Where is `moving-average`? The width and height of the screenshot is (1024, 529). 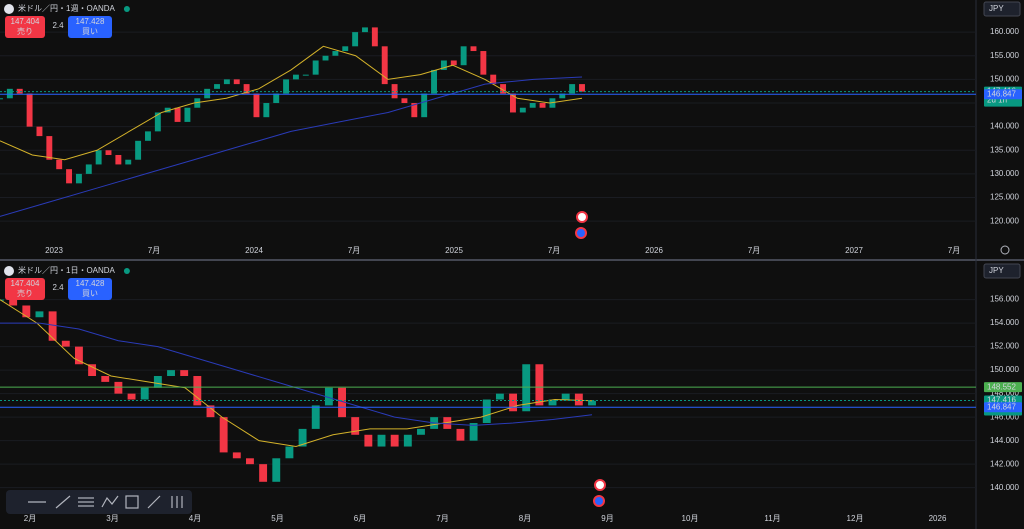 moving-average is located at coordinates (296, 374).